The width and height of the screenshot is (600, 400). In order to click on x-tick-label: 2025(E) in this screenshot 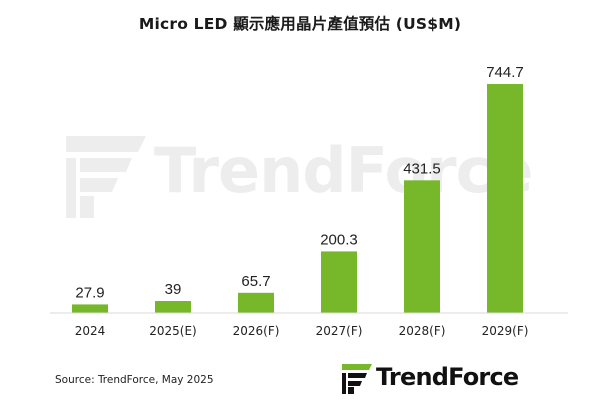, I will do `click(172, 331)`.